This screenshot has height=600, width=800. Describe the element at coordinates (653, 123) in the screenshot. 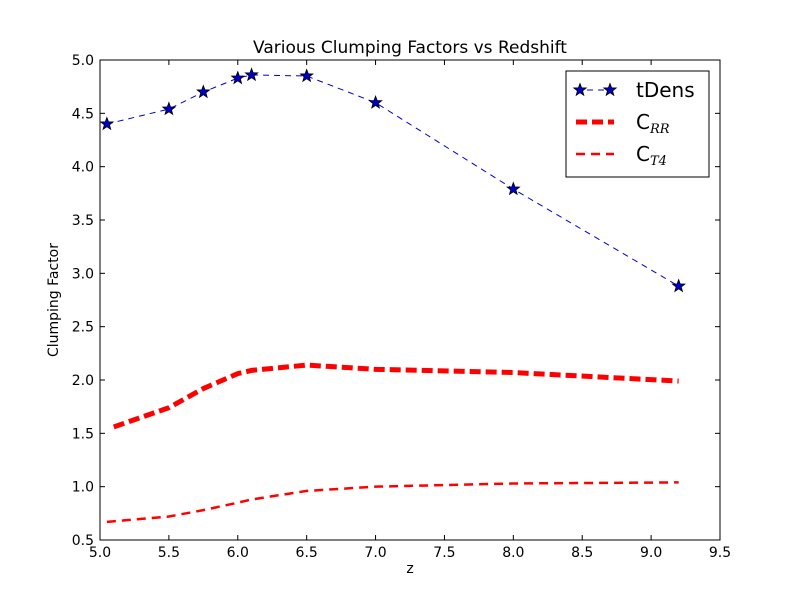

I see `legend-label: CRR` at that location.